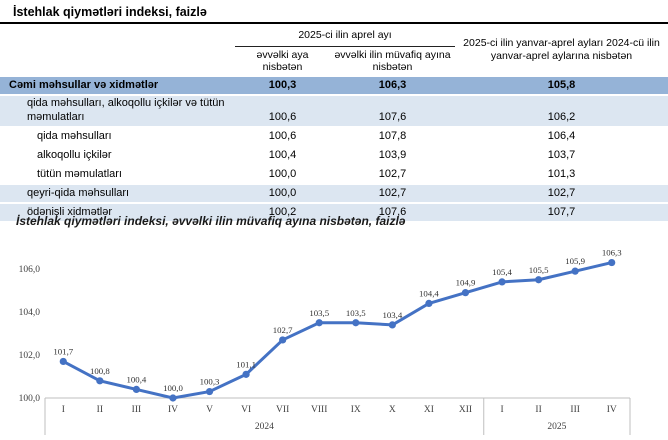 The height and width of the screenshot is (440, 668). I want to click on month-tick-label: VII, so click(282, 410).